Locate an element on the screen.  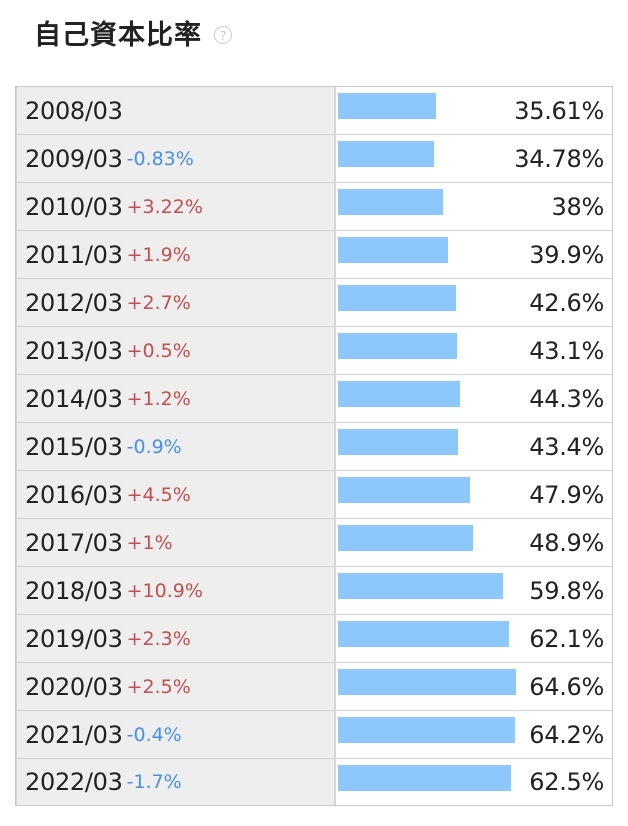
bar-cell: 64.6% is located at coordinates (474, 686).